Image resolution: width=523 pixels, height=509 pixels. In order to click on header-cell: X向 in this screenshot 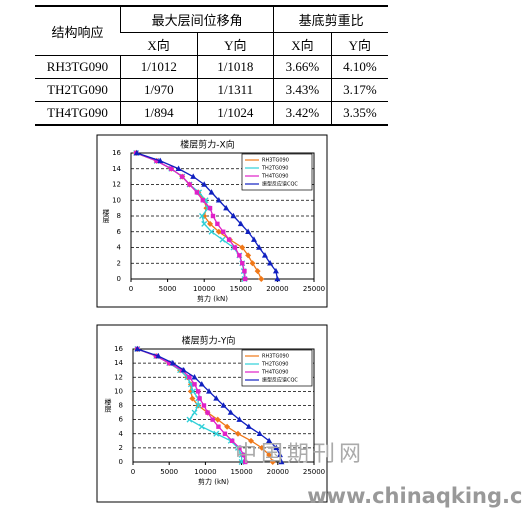, I will do `click(302, 44)`.